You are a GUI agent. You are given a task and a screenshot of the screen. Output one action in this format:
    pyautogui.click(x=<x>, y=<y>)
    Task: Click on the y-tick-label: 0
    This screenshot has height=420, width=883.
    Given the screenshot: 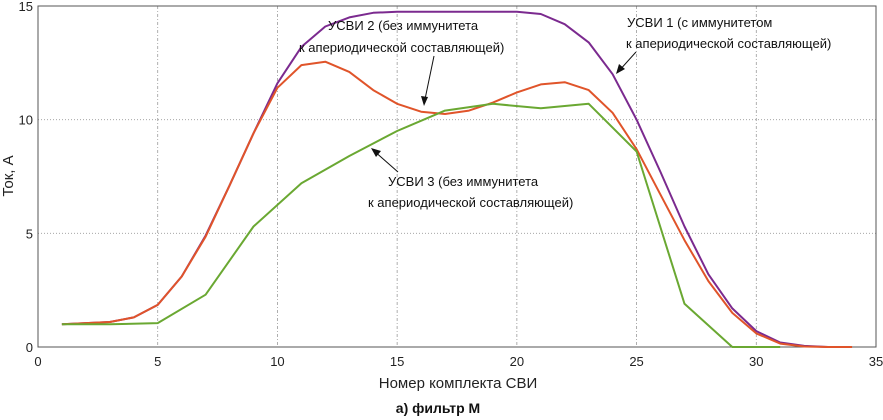 What is the action you would take?
    pyautogui.click(x=29, y=347)
    